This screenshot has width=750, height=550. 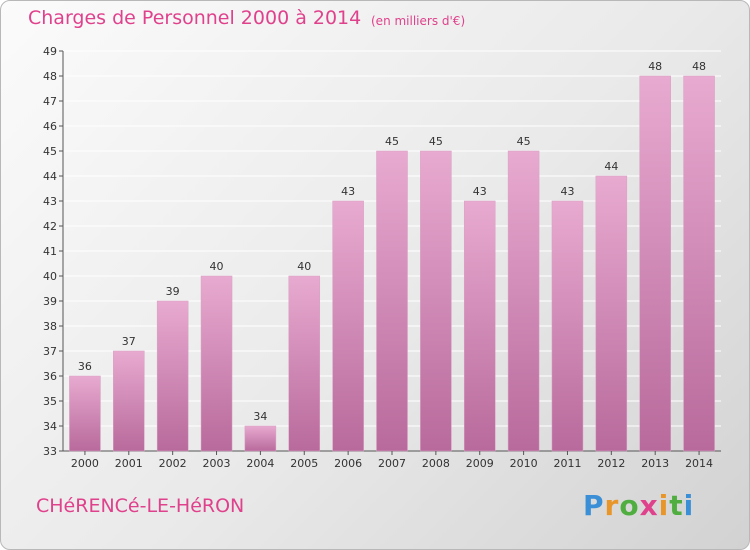 What do you see at coordinates (173, 291) in the screenshot?
I see `data-label: 39` at bounding box center [173, 291].